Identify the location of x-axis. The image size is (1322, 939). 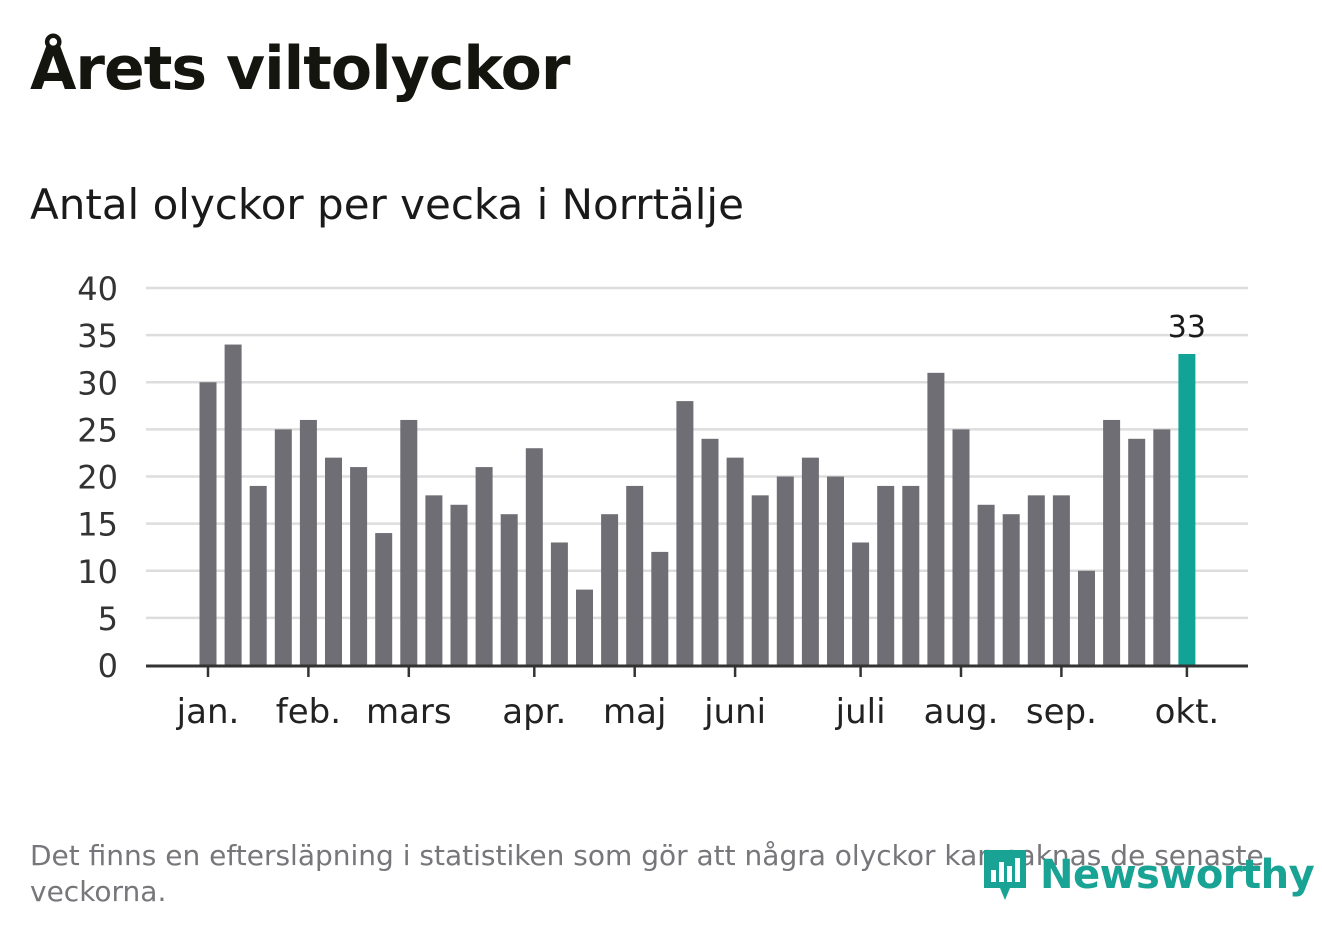
(697, 670).